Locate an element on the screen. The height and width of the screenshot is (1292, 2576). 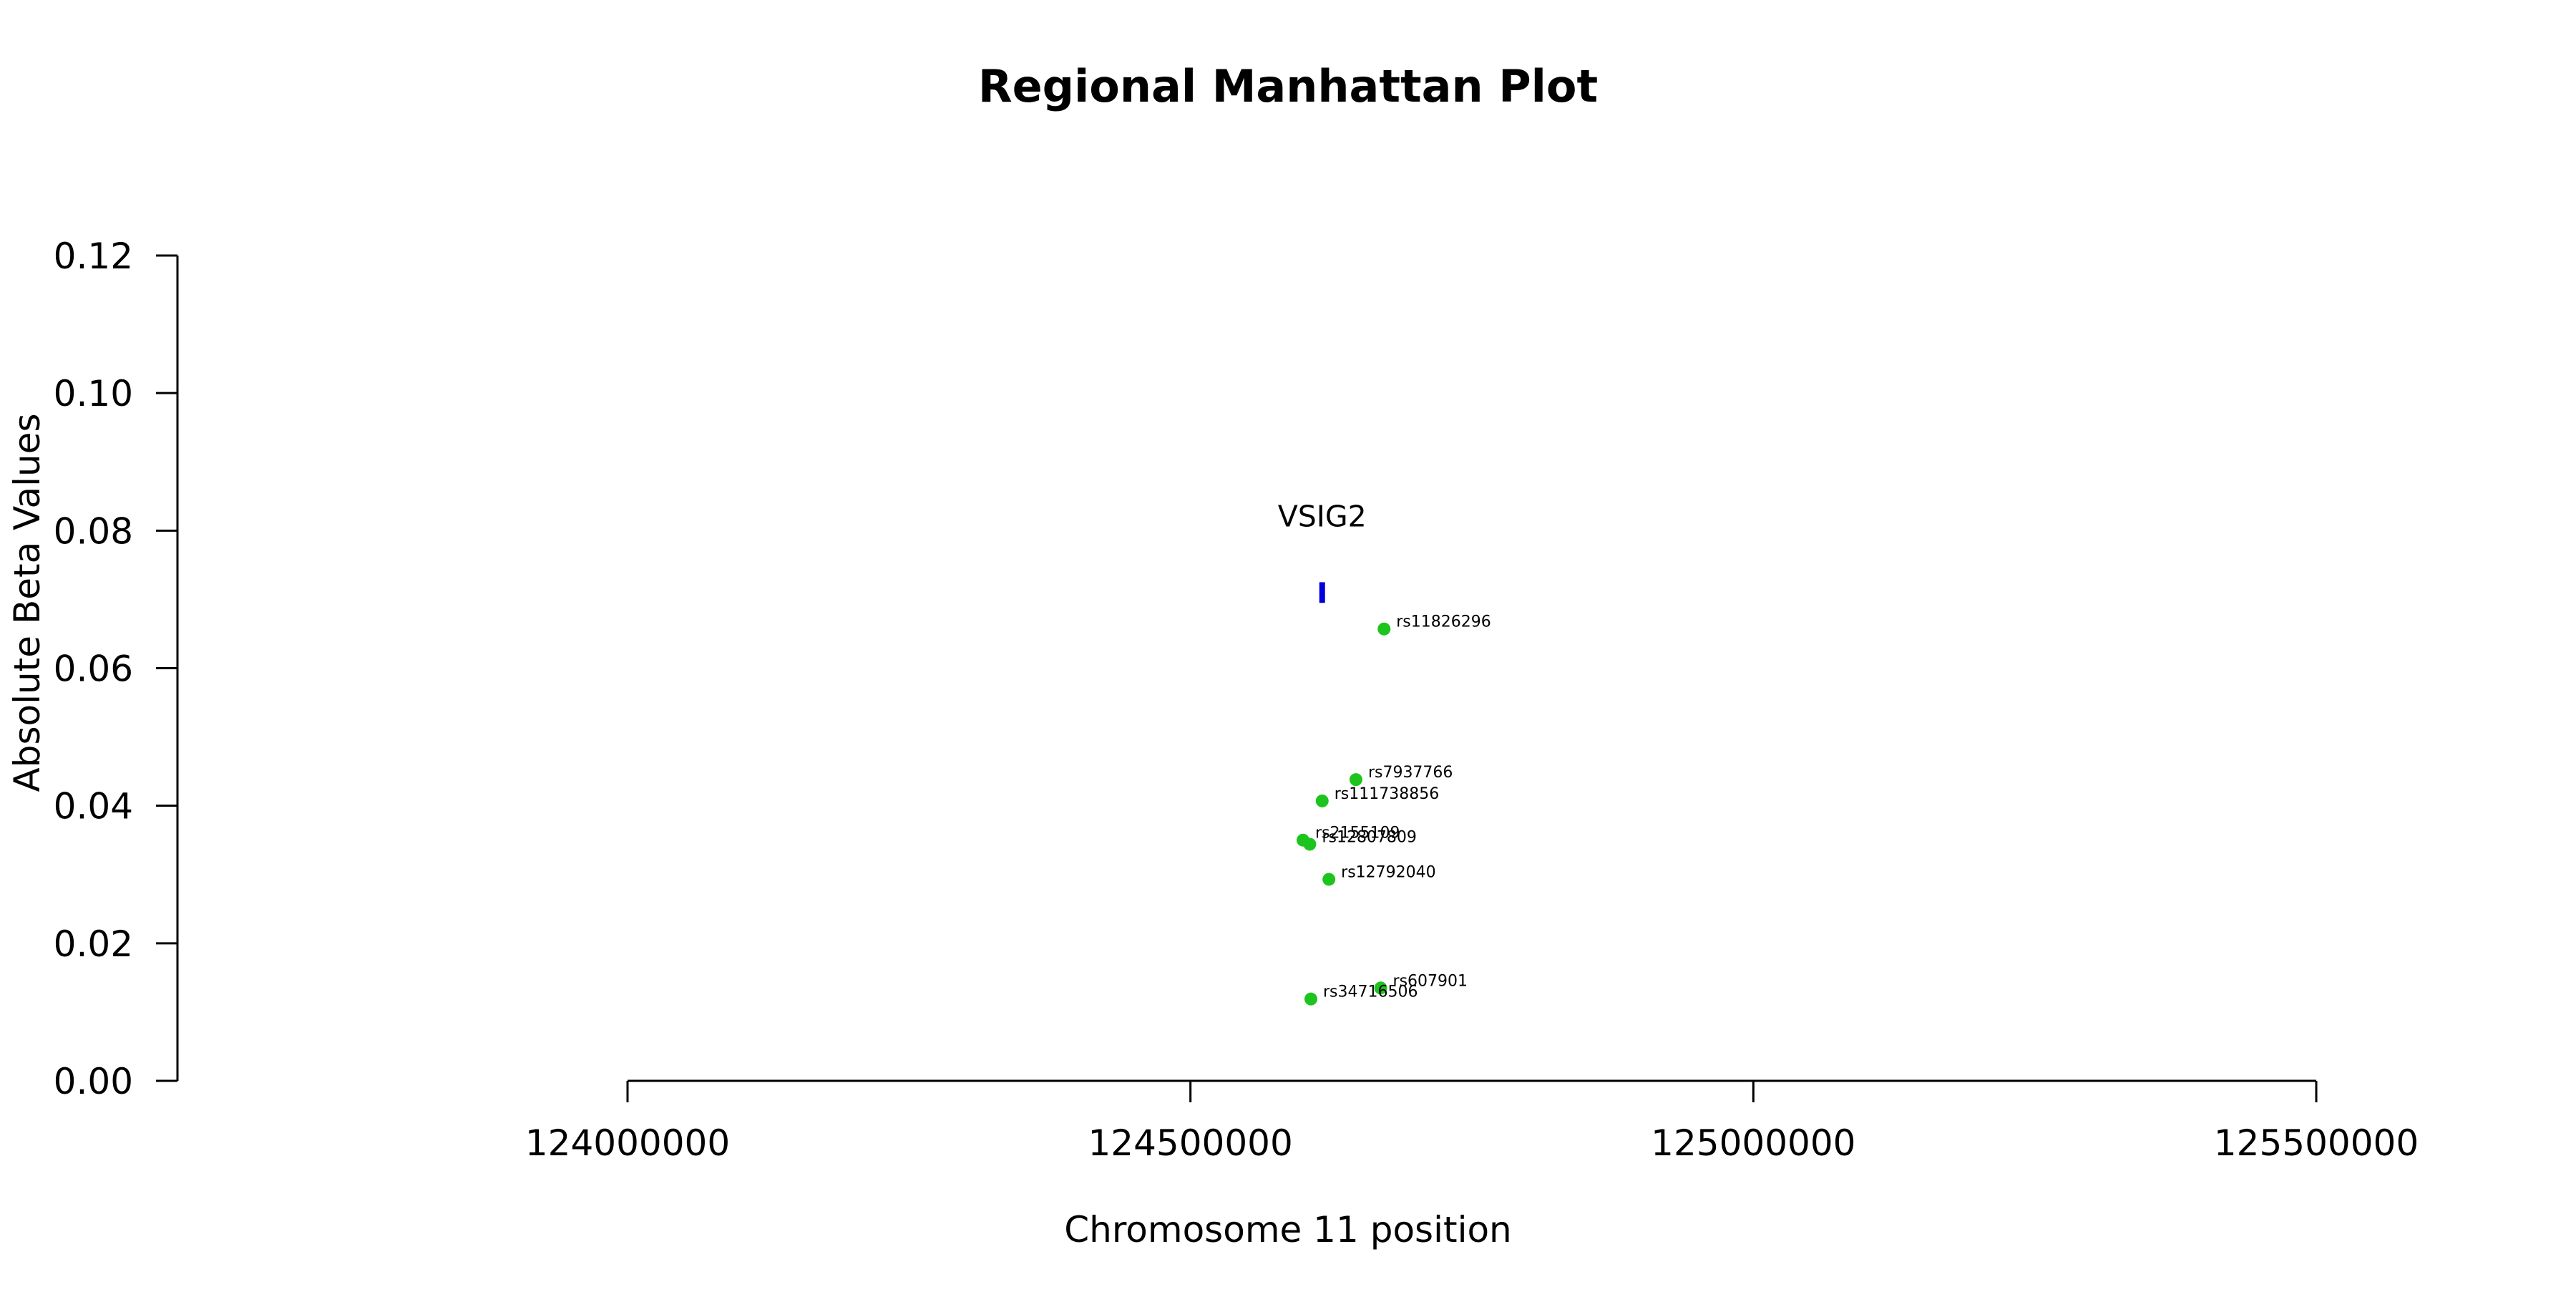
y-axis: 0.00 0.02 0.04 0.06 0.08 0.10 0.12 is located at coordinates (116, 668).